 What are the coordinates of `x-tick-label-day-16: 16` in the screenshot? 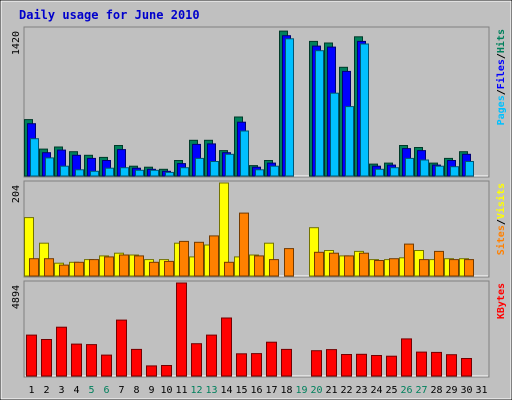 It's located at (256, 390).